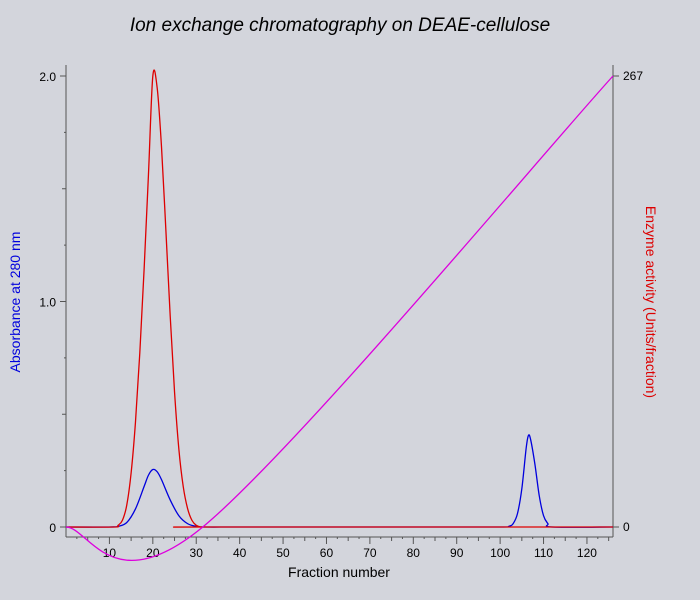 This screenshot has height=600, width=700. What do you see at coordinates (370, 553) in the screenshot?
I see `x-tick-label-70: 70` at bounding box center [370, 553].